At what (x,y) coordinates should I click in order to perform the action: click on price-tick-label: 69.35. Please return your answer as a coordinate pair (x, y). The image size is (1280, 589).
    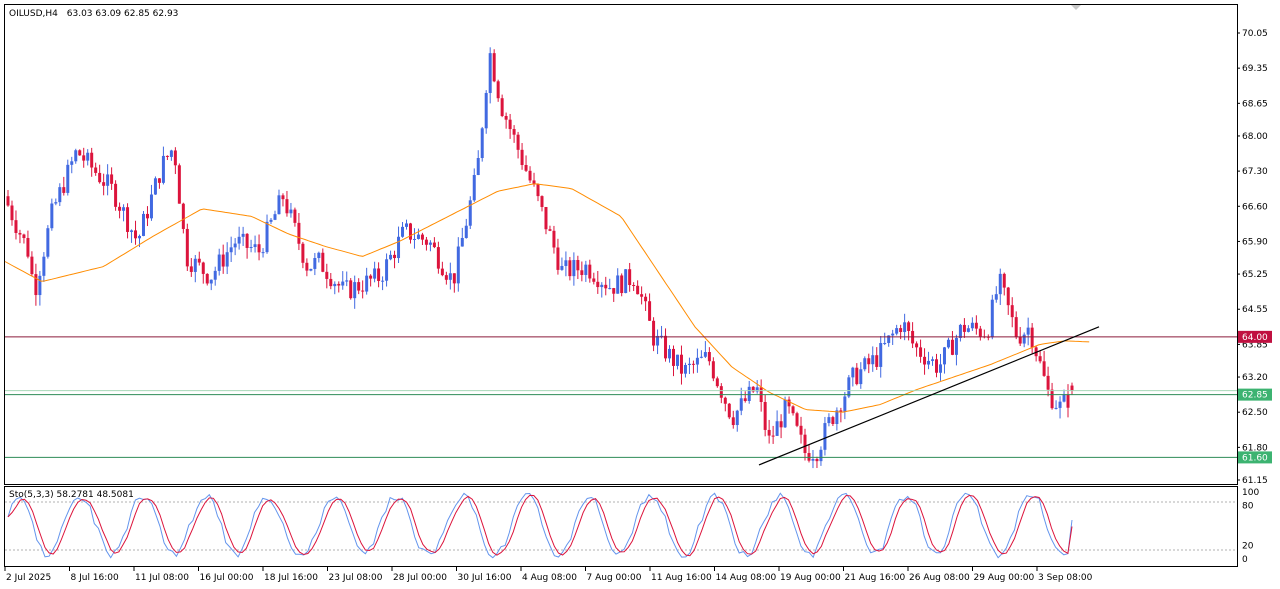
    Looking at the image, I should click on (1255, 69).